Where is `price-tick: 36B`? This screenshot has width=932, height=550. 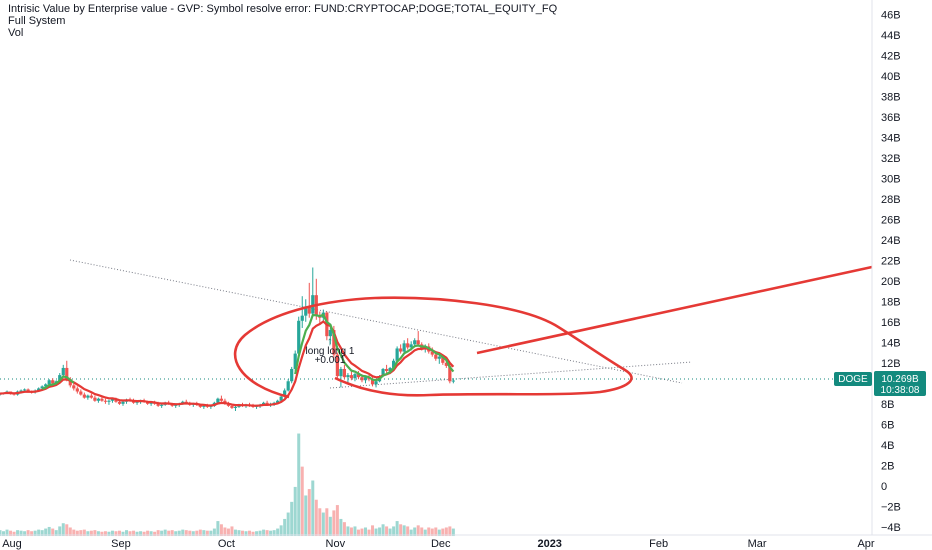 price-tick: 36B is located at coordinates (891, 118).